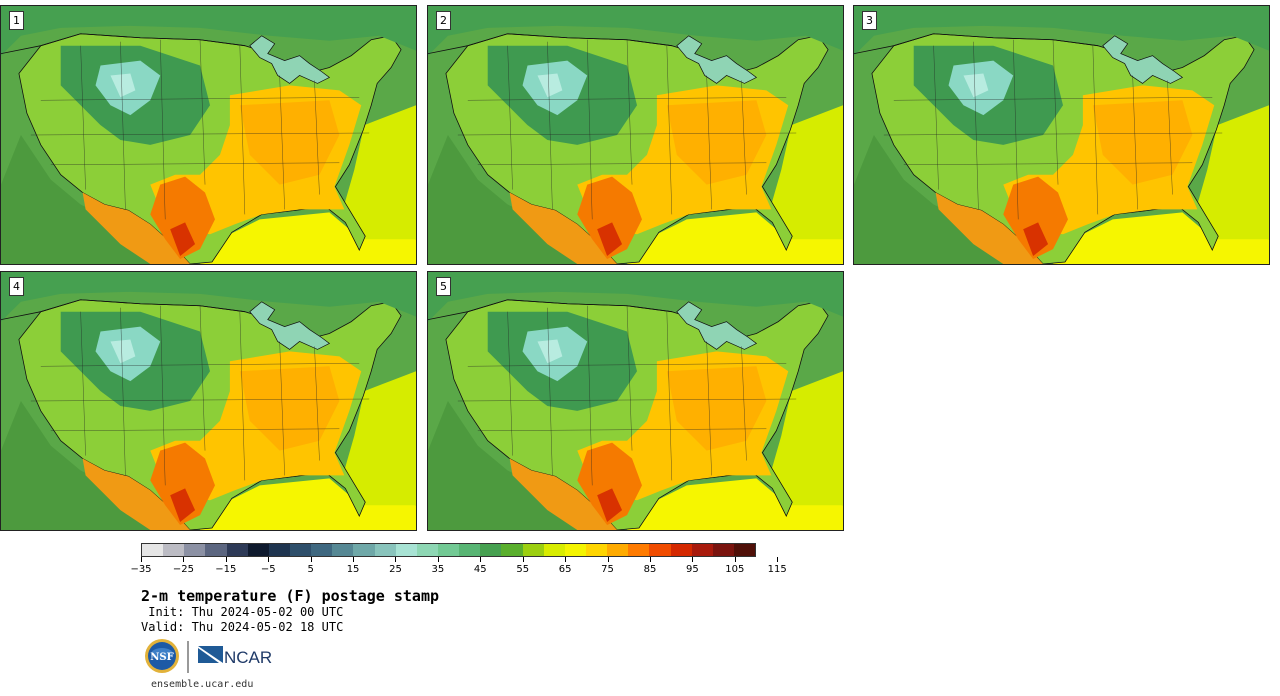 Image resolution: width=1280 pixels, height=696 pixels. What do you see at coordinates (183, 569) in the screenshot?
I see `colorbar-tick-label: −25` at bounding box center [183, 569].